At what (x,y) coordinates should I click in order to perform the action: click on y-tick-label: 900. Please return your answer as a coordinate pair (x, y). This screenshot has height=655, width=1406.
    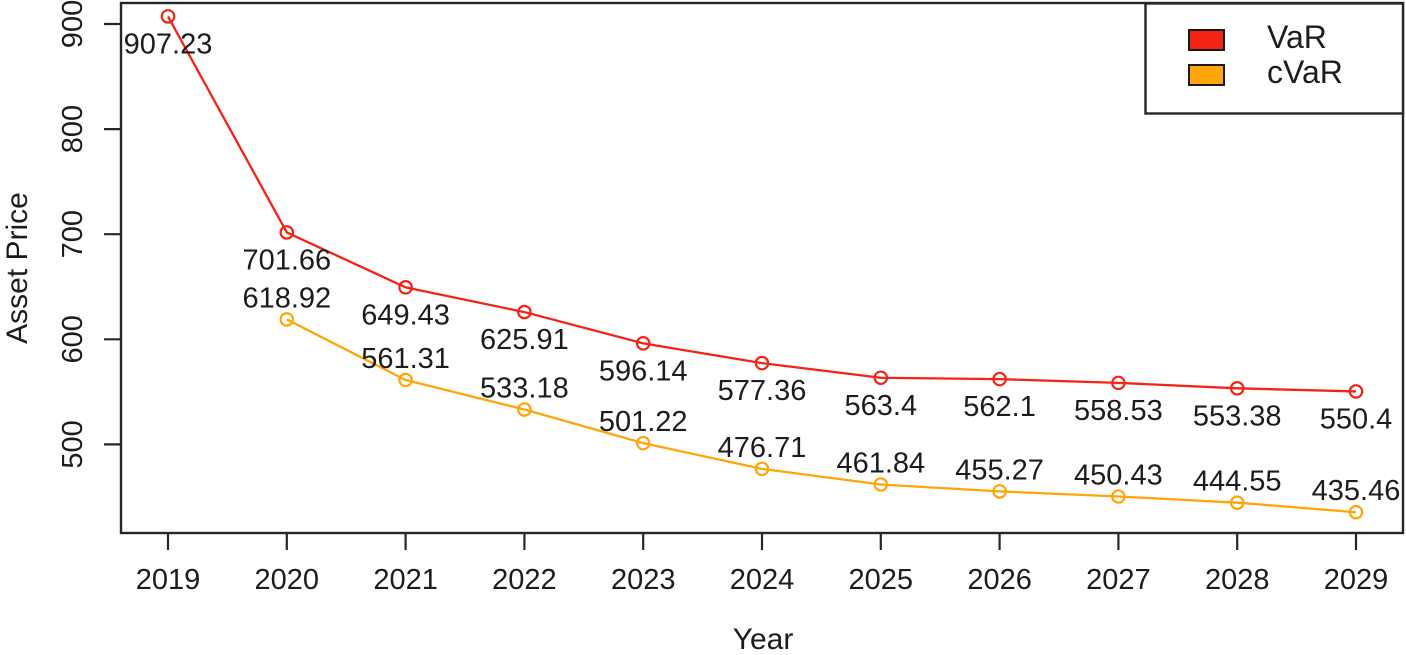
    Looking at the image, I should click on (73, 24).